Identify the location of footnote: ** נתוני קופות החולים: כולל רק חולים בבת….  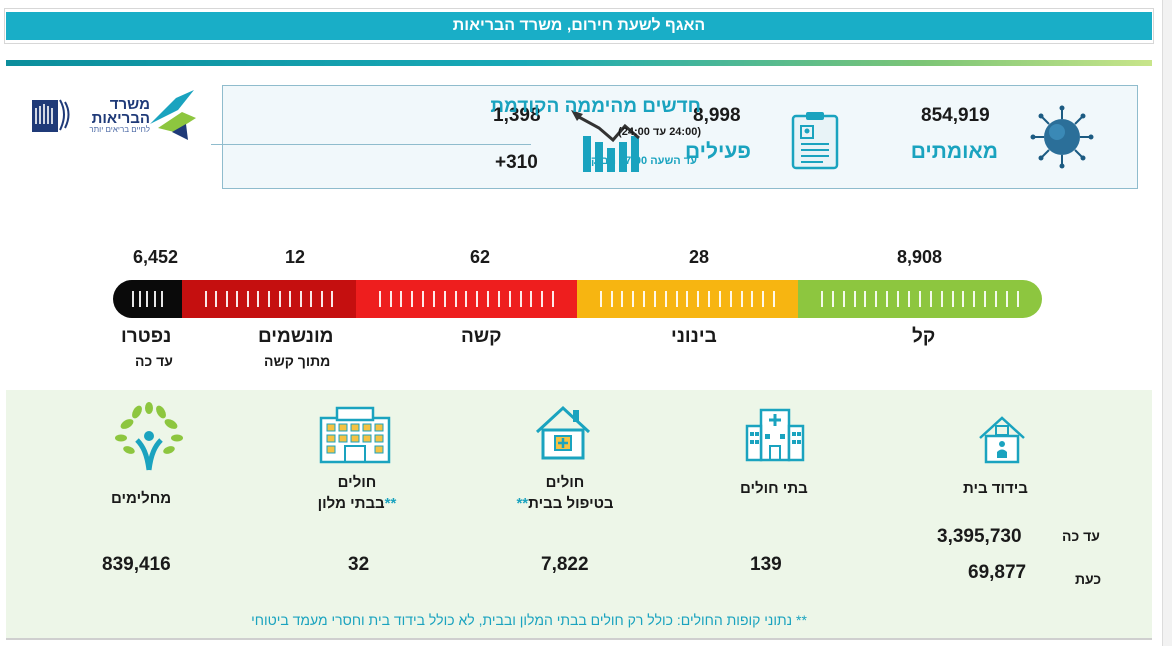
(529, 620).